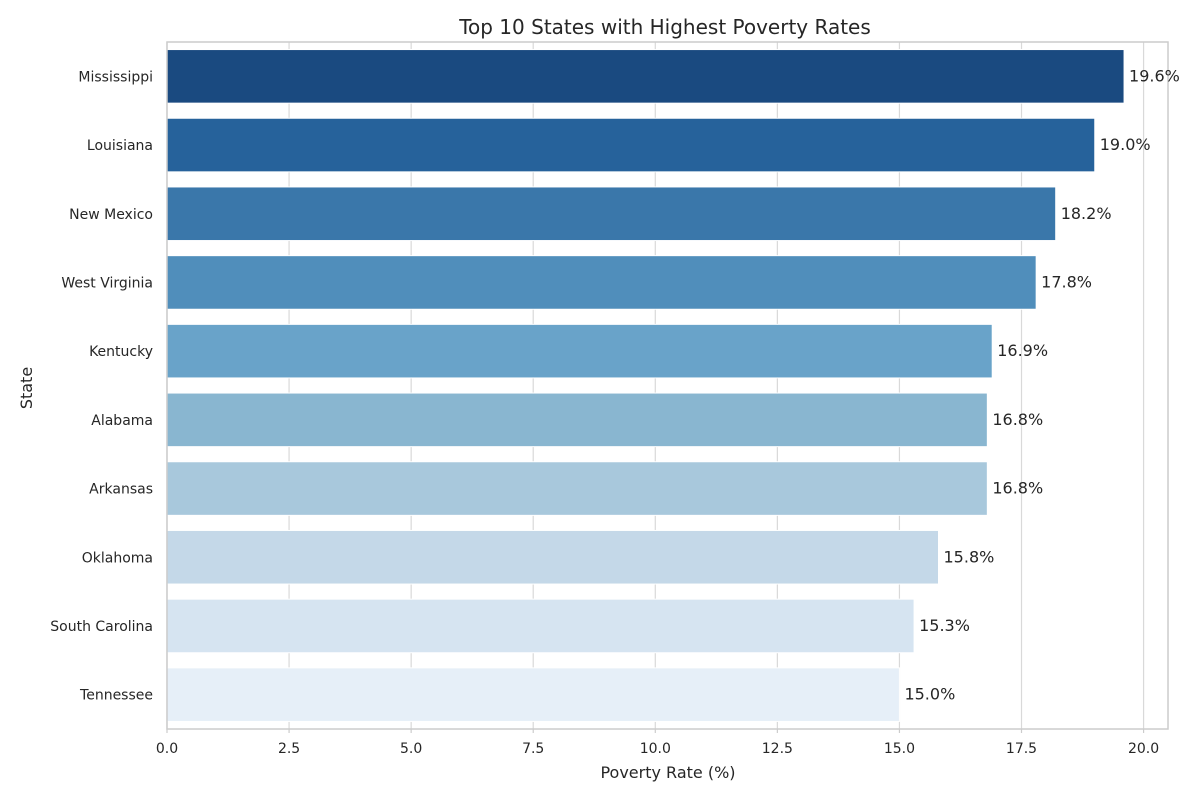  Describe the element at coordinates (121, 352) in the screenshot. I see `y-tick-label: Kentucky` at that location.